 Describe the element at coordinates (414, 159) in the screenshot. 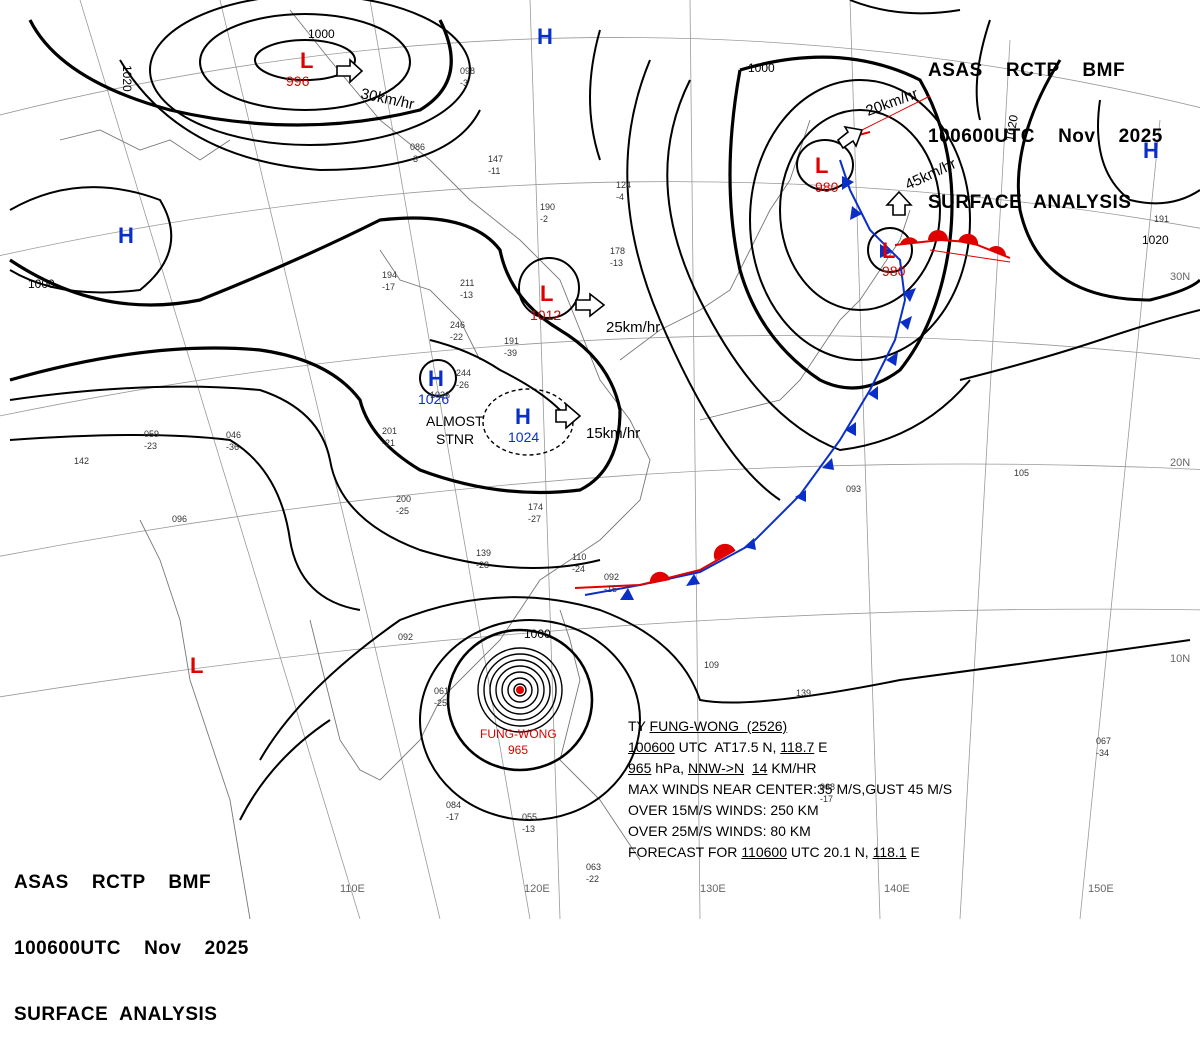

I see `station-value: -3` at that location.